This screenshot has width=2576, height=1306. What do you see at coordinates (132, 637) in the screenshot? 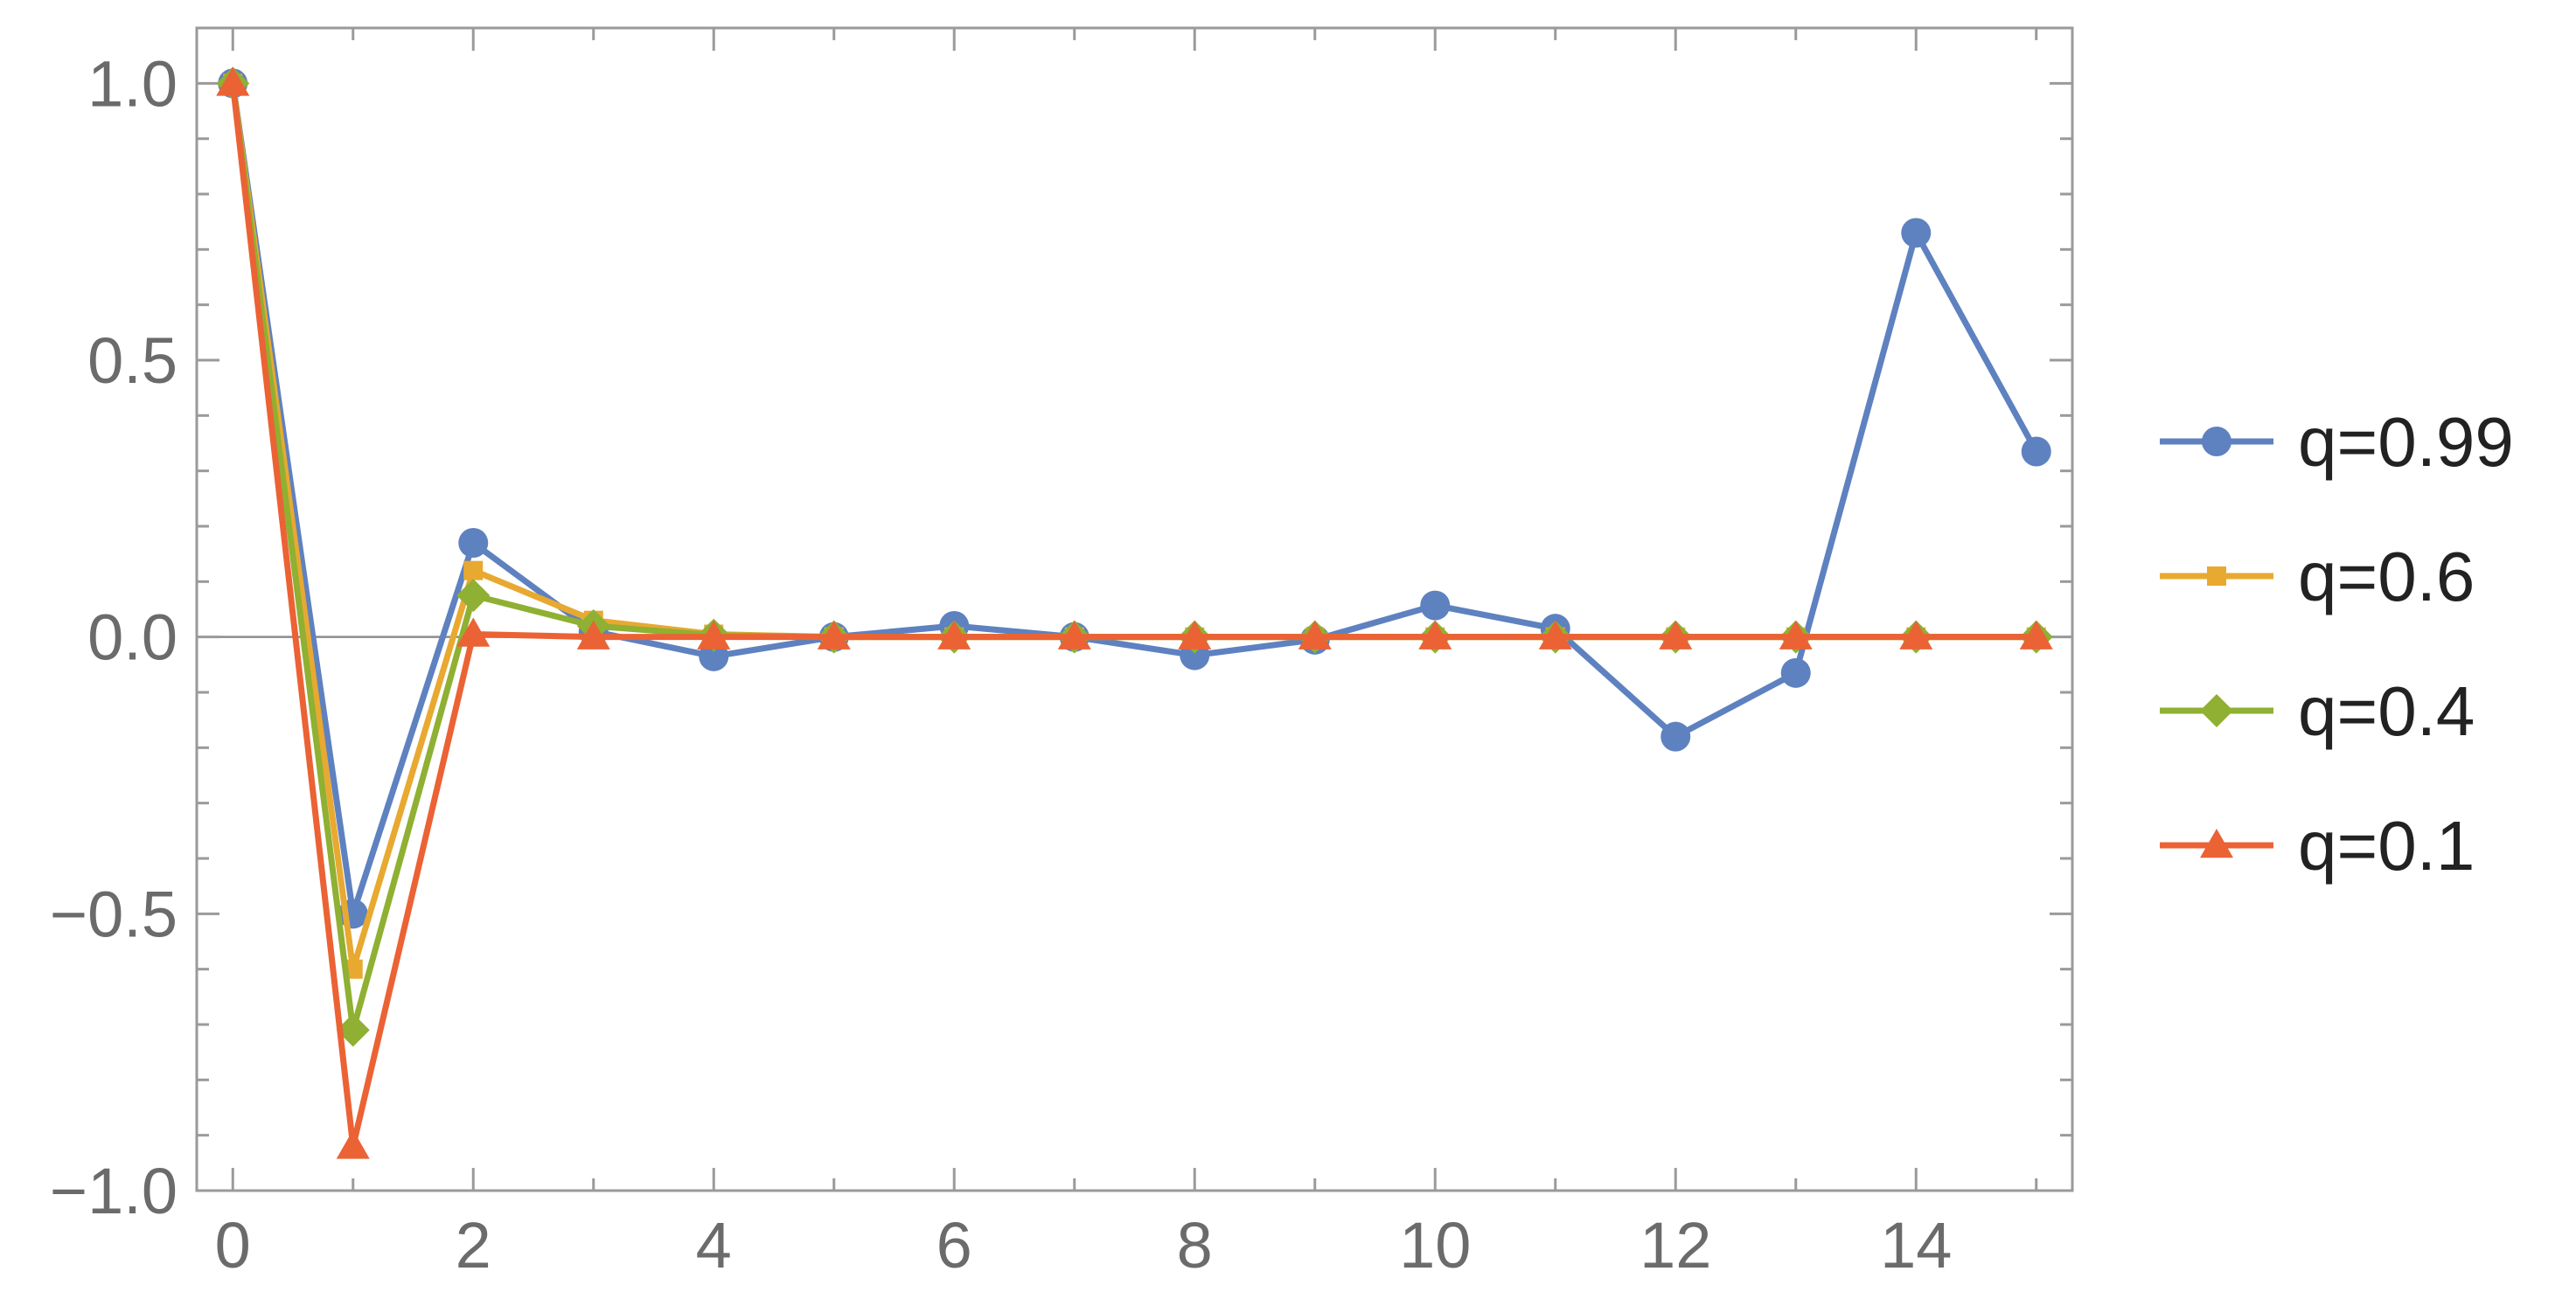
I see `y-tick-label: 0.0` at bounding box center [132, 637].